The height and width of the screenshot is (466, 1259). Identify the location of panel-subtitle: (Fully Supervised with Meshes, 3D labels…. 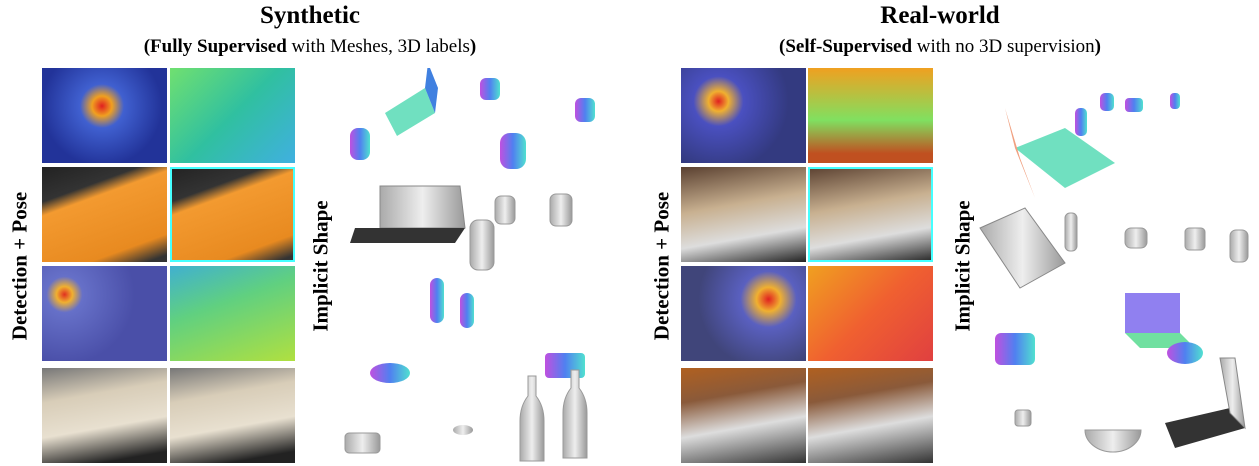
(310, 47).